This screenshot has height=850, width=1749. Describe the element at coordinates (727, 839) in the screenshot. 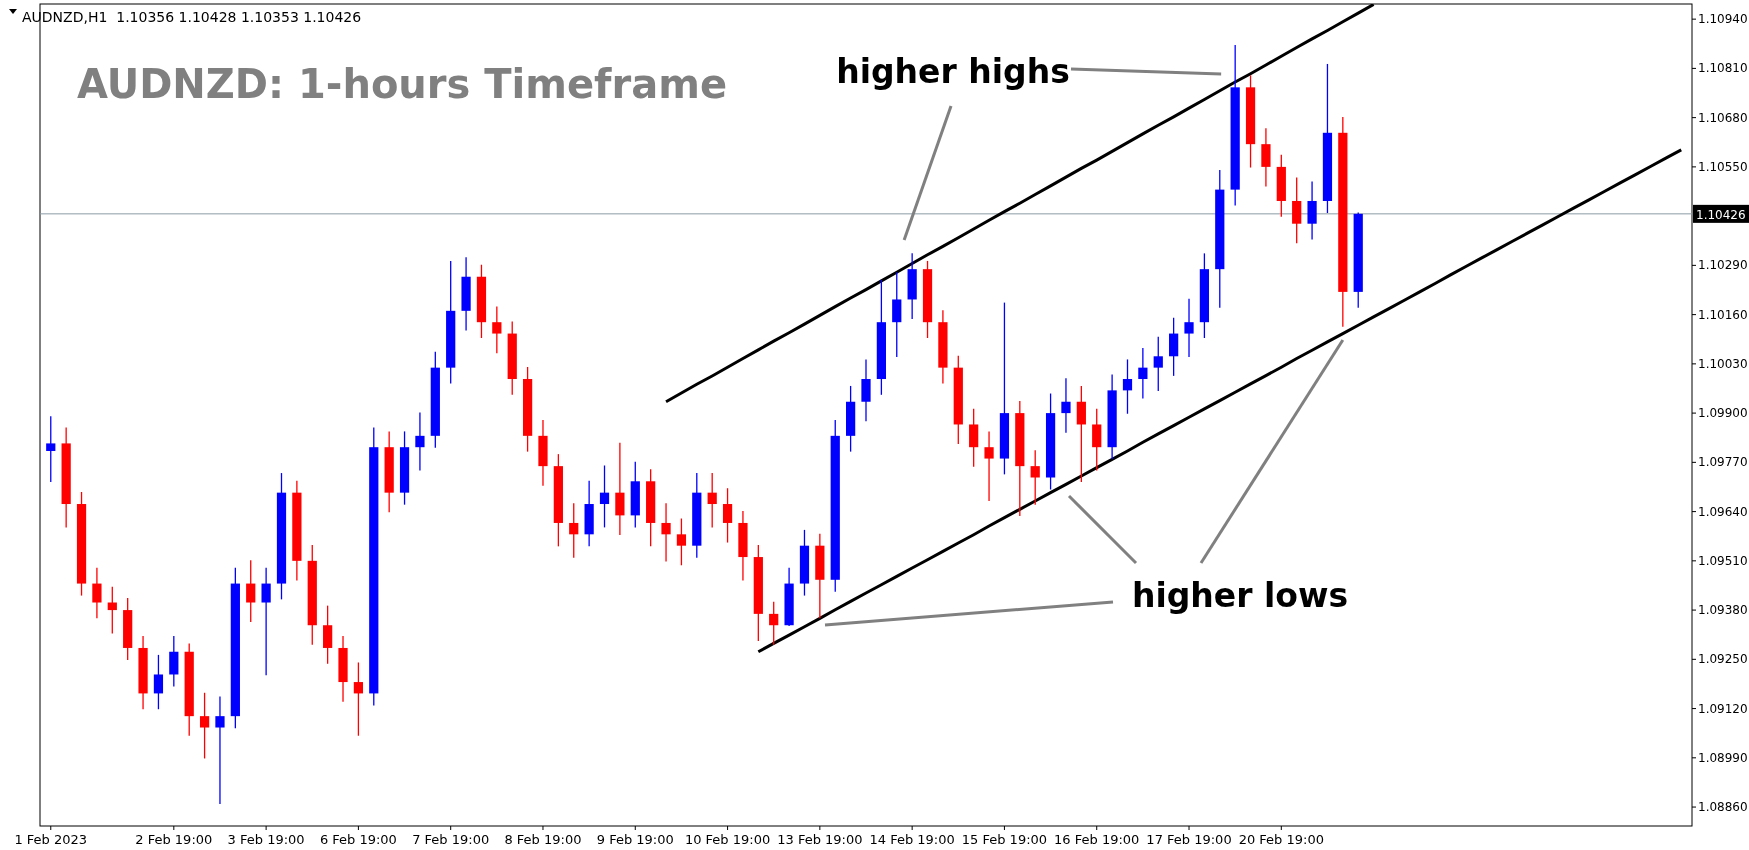

I see `x-tick-label: 10 Feb 19:00` at that location.